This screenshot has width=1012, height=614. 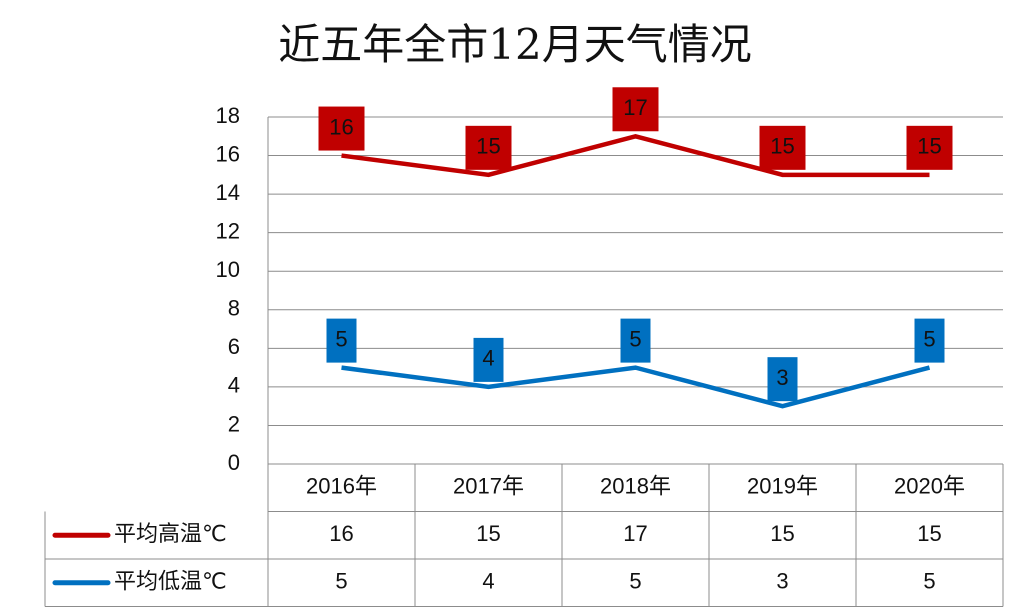 What do you see at coordinates (341, 533) in the screenshot?
I see `table-value: 16` at bounding box center [341, 533].